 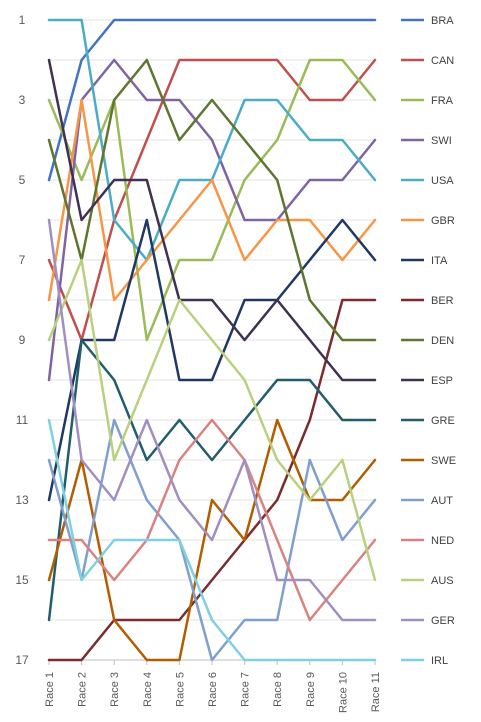 What do you see at coordinates (213, 689) in the screenshot?
I see `x-tick-label: Race 6` at bounding box center [213, 689].